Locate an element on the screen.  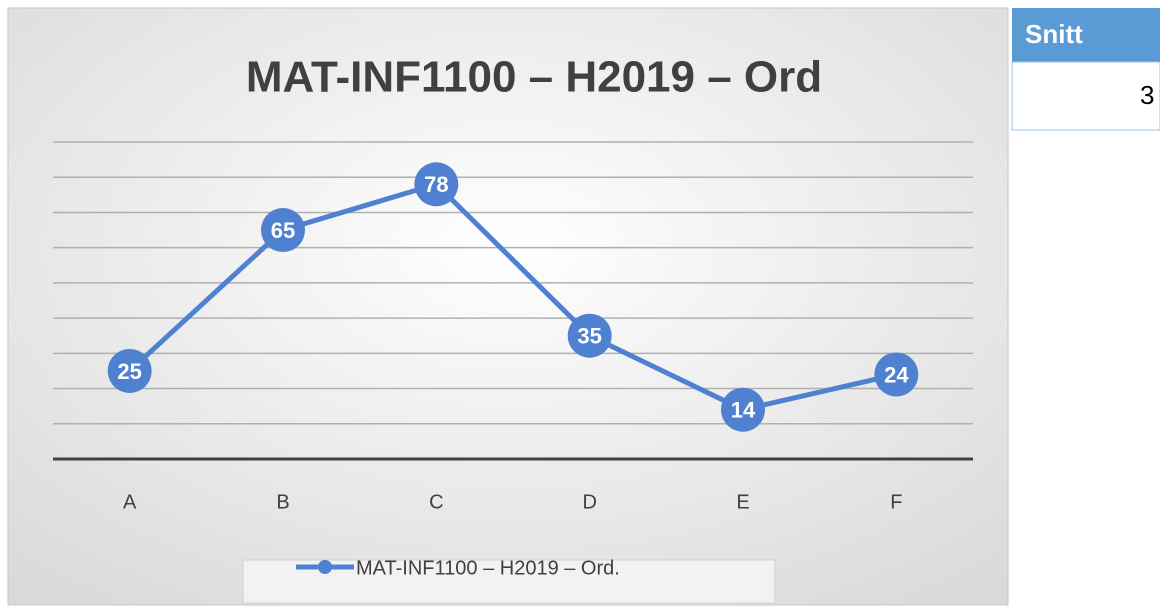
data-label: 35 is located at coordinates (589, 336).